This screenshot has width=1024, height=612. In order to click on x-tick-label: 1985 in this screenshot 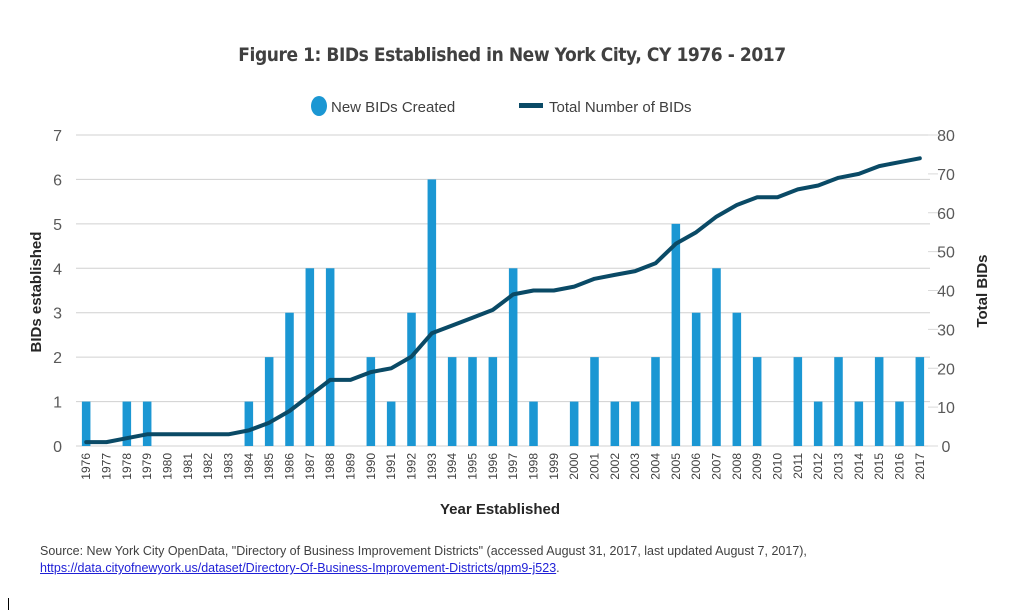, I will do `click(269, 466)`.